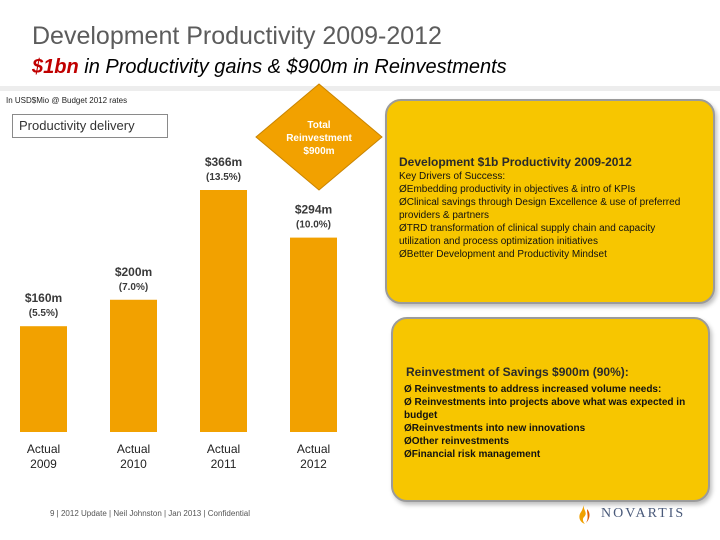 Image resolution: width=720 pixels, height=540 pixels. I want to click on reinvestment-line: ØReinvestments into new innovations, so click(495, 428).